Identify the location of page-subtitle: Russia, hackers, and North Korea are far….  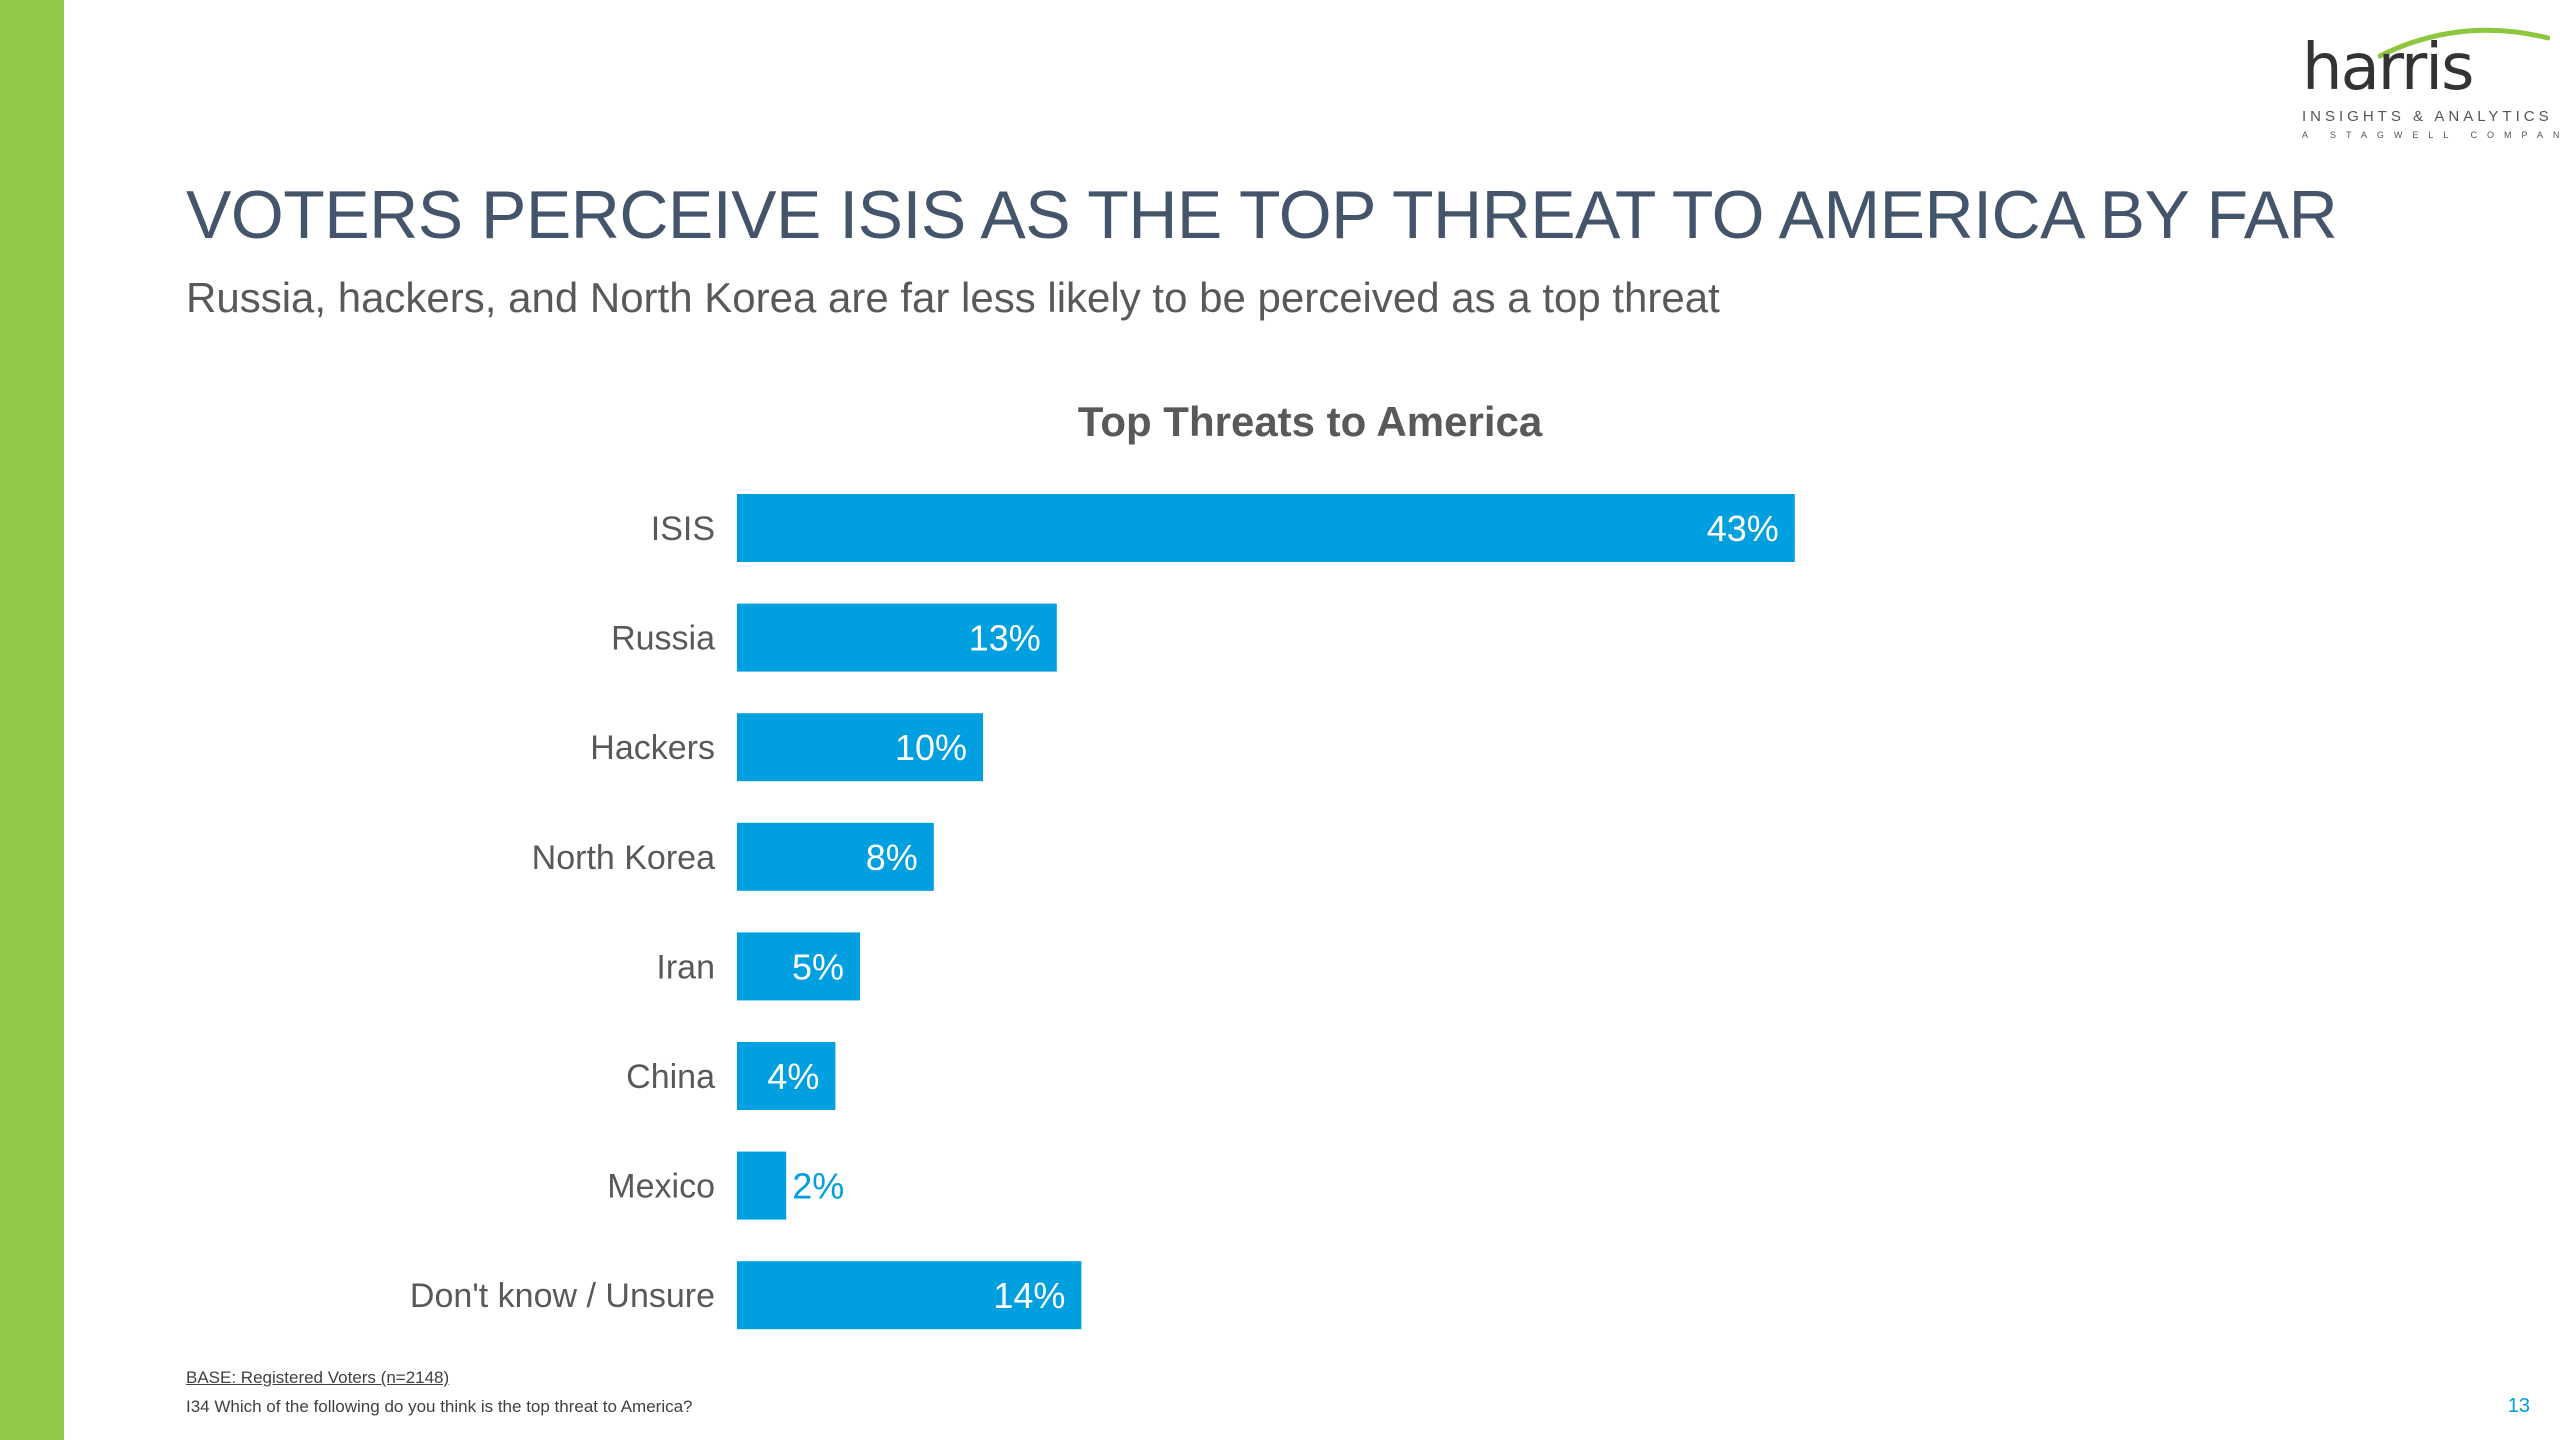
(953, 297).